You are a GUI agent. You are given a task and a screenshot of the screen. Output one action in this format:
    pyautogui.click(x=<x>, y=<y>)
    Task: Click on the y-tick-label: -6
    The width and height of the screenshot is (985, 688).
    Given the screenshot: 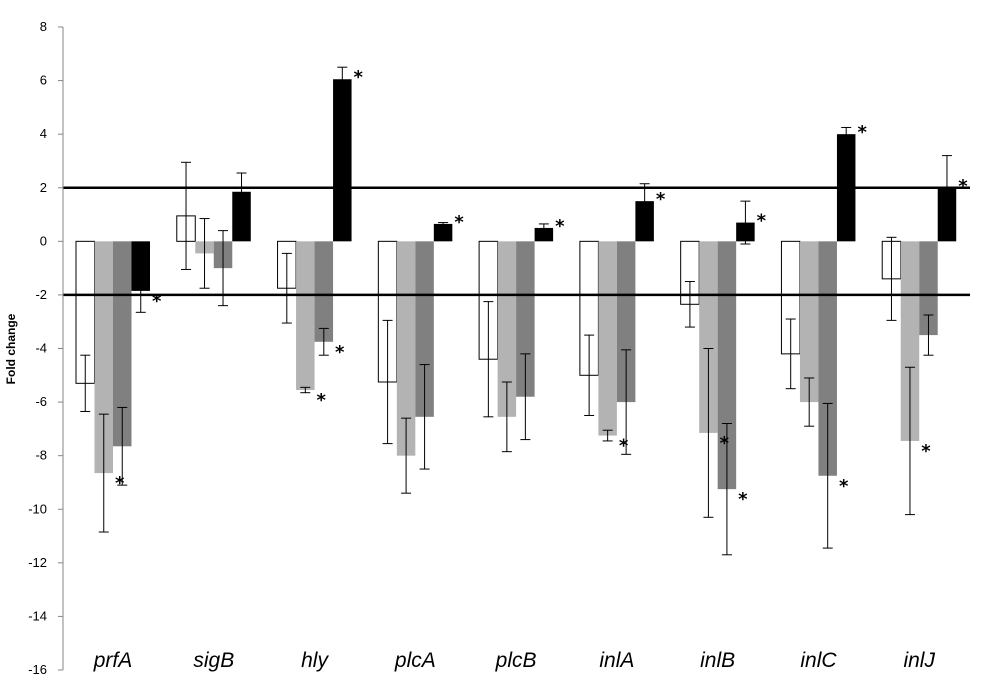 What is the action you would take?
    pyautogui.click(x=41, y=401)
    